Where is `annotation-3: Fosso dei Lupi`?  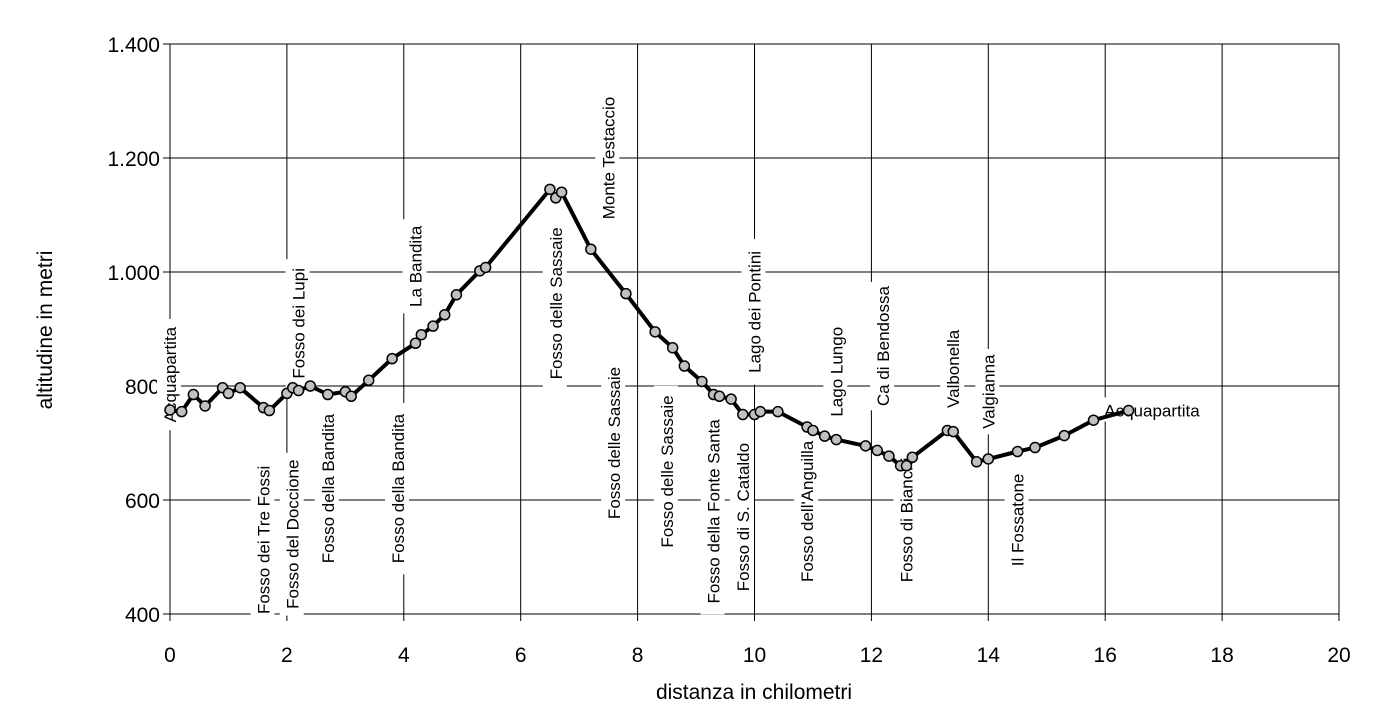
annotation-3: Fosso dei Lupi is located at coordinates (297, 323).